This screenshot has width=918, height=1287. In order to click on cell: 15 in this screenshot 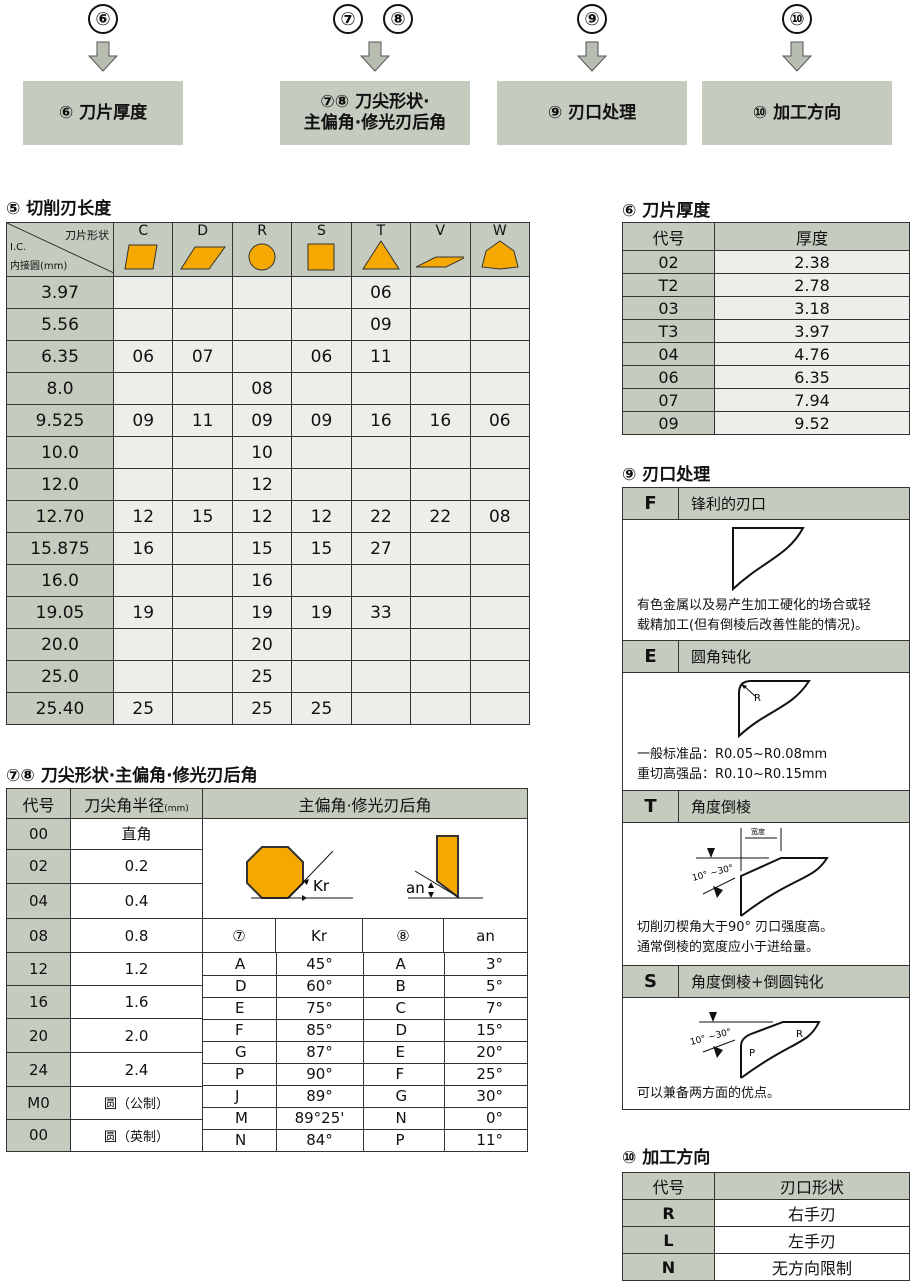, I will do `click(202, 516)`.